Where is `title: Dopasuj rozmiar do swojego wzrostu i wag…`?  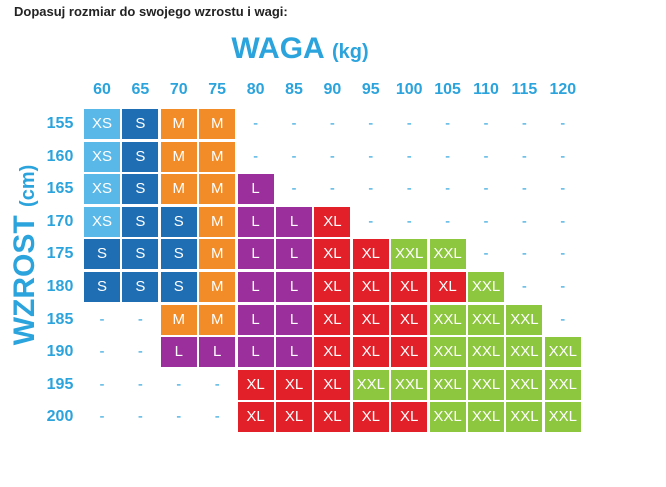 title: Dopasuj rozmiar do swojego wzrostu i wag… is located at coordinates (151, 11).